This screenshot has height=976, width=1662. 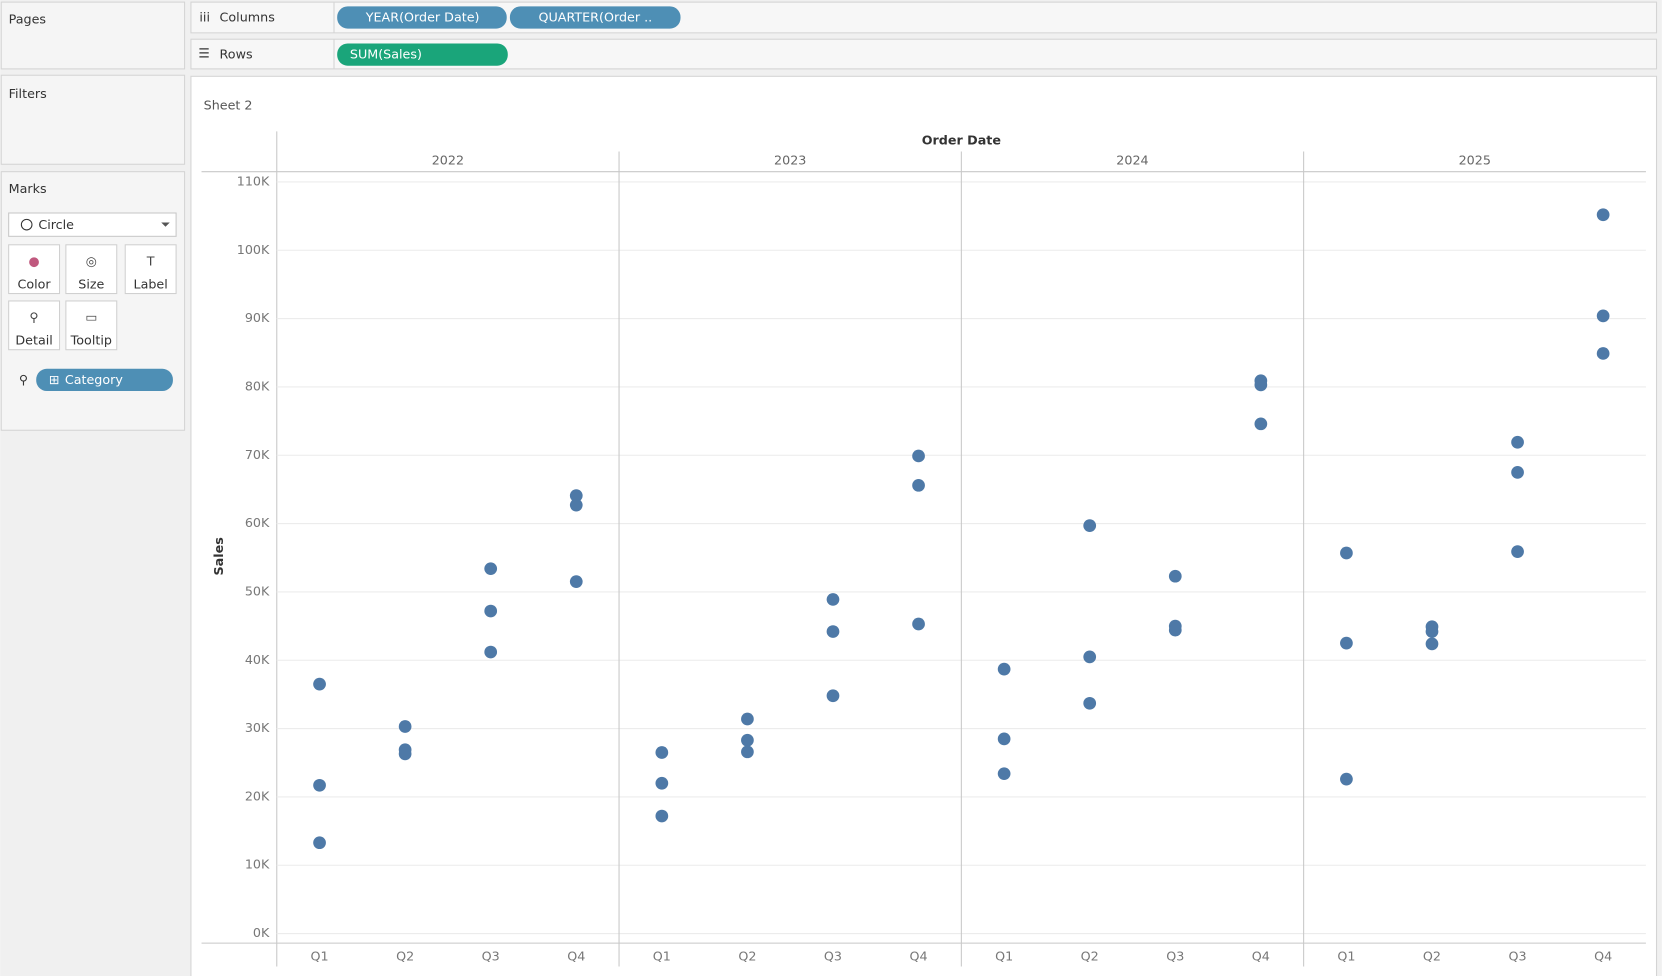 What do you see at coordinates (257, 385) in the screenshot?
I see `y-tick-label: 80K` at bounding box center [257, 385].